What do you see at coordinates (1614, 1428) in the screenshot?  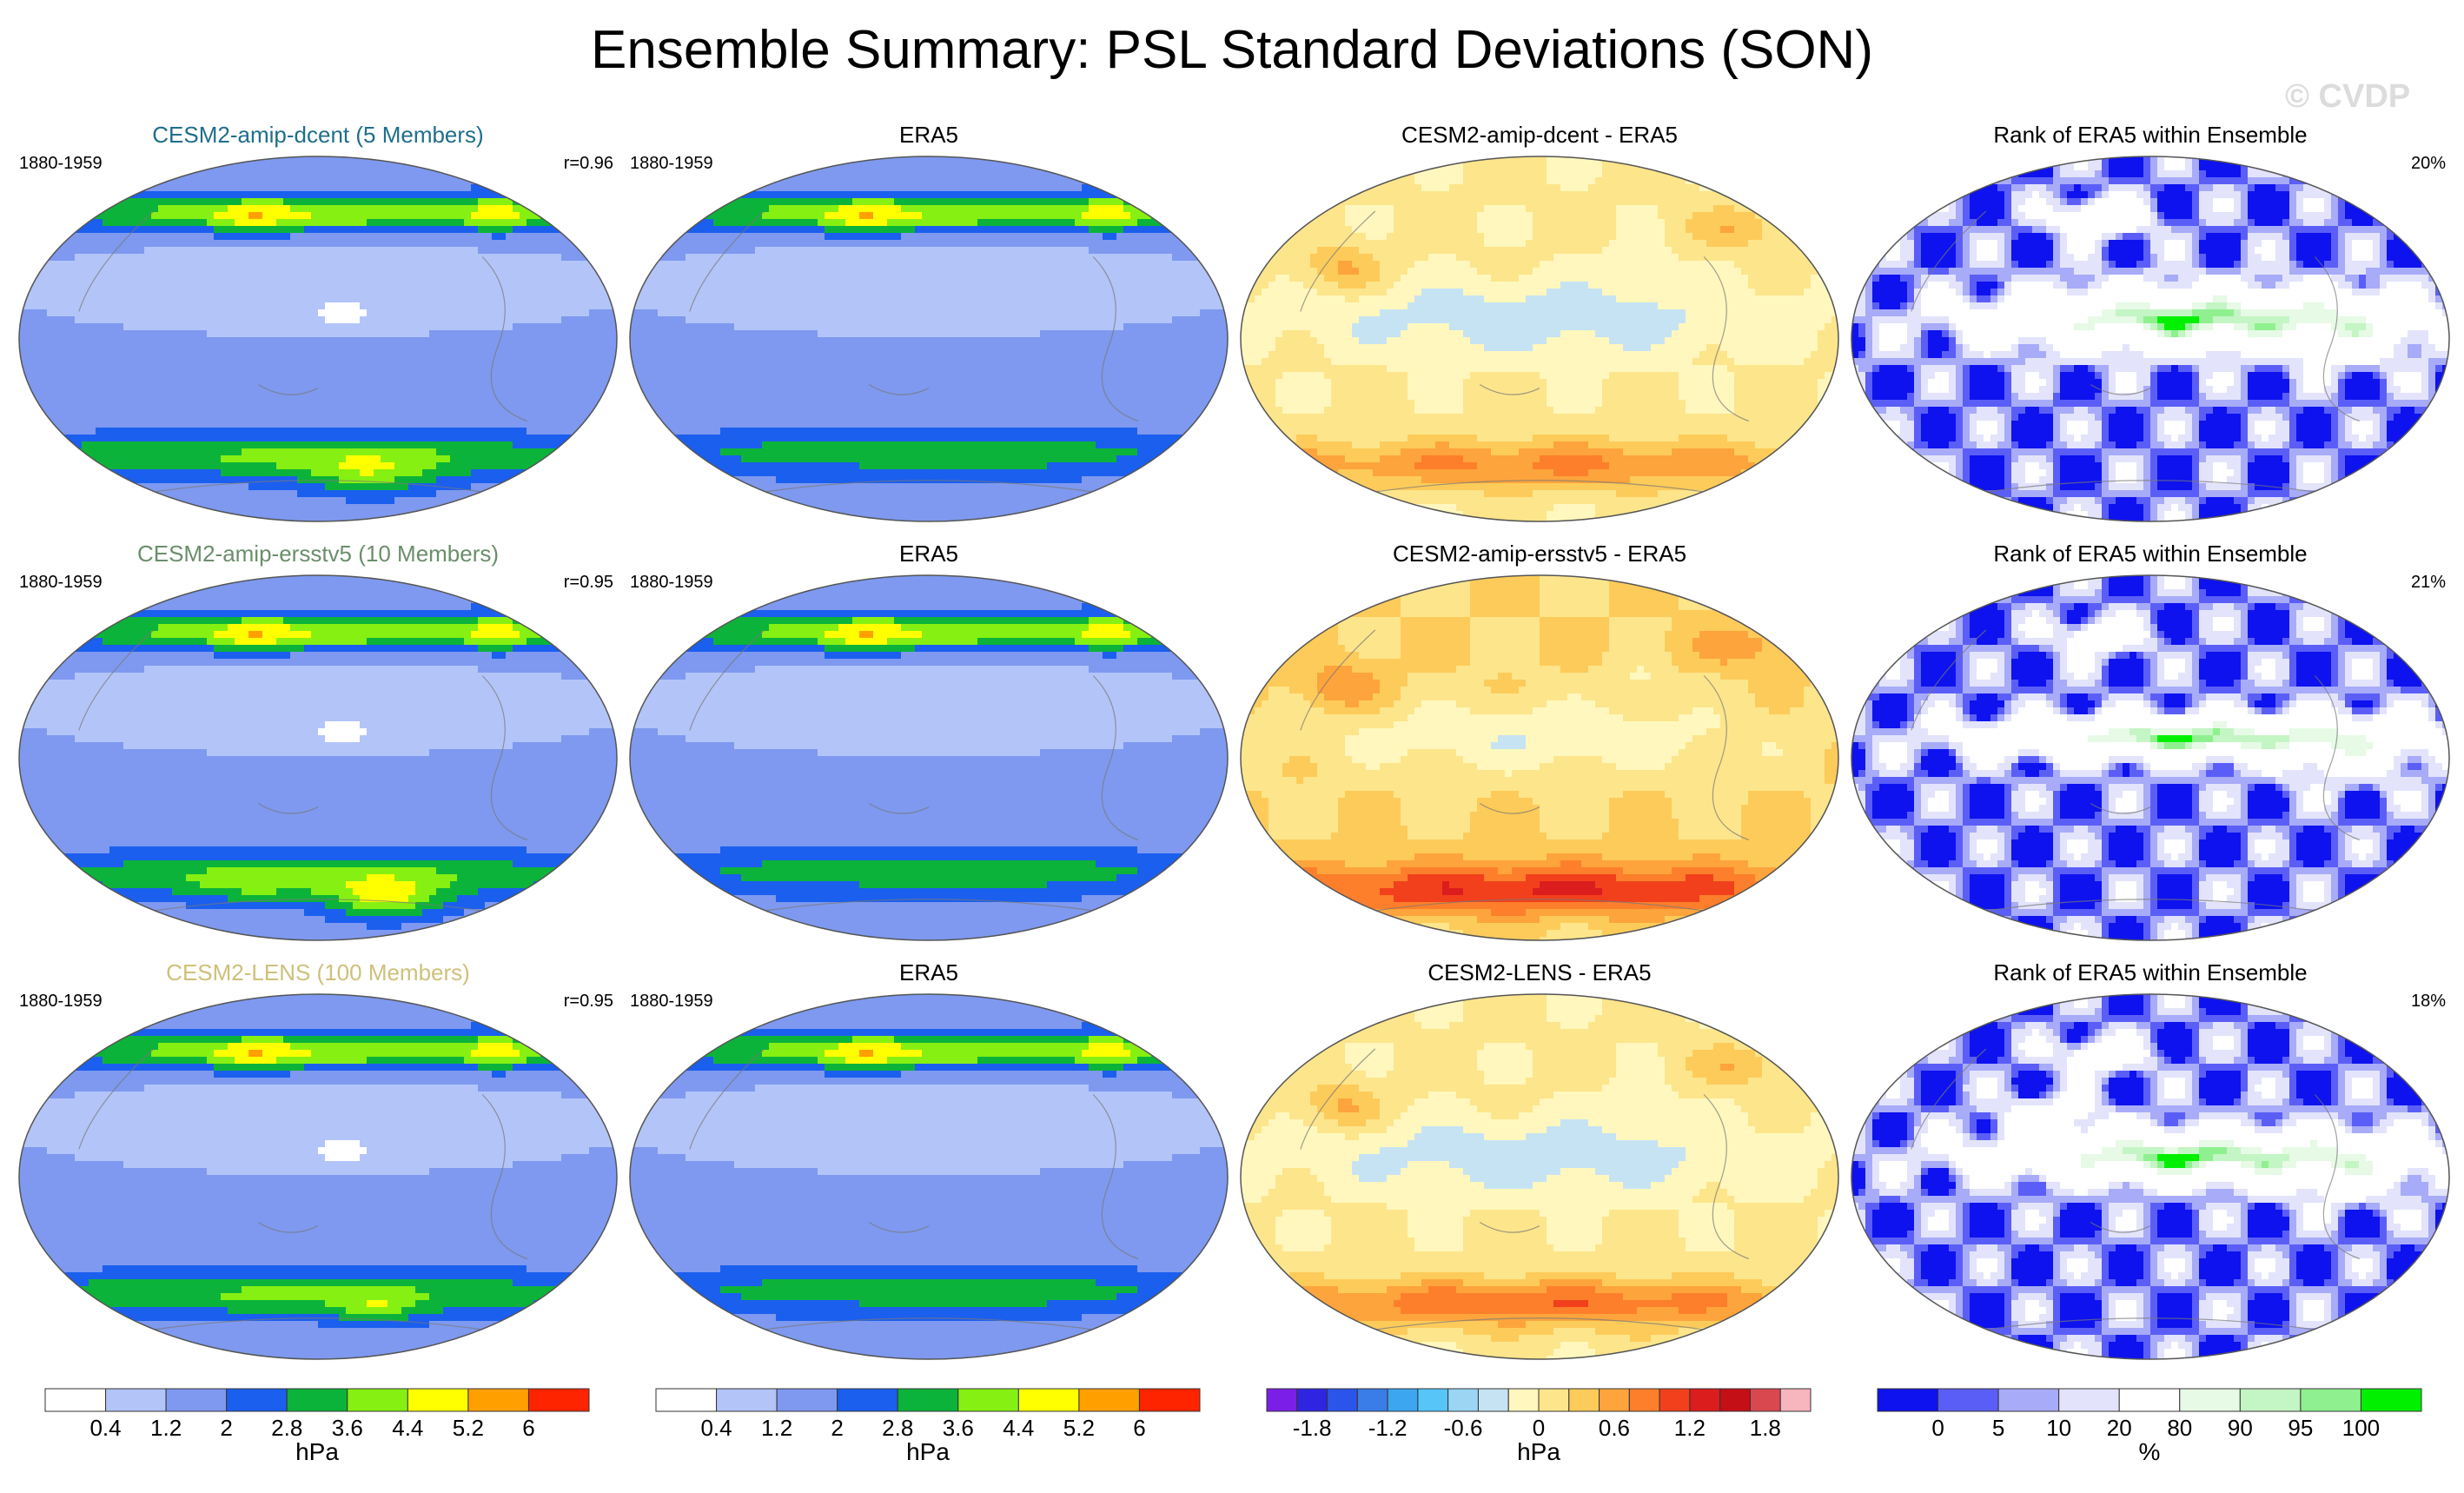 I see `colorbar-tick-label: 0.6` at bounding box center [1614, 1428].